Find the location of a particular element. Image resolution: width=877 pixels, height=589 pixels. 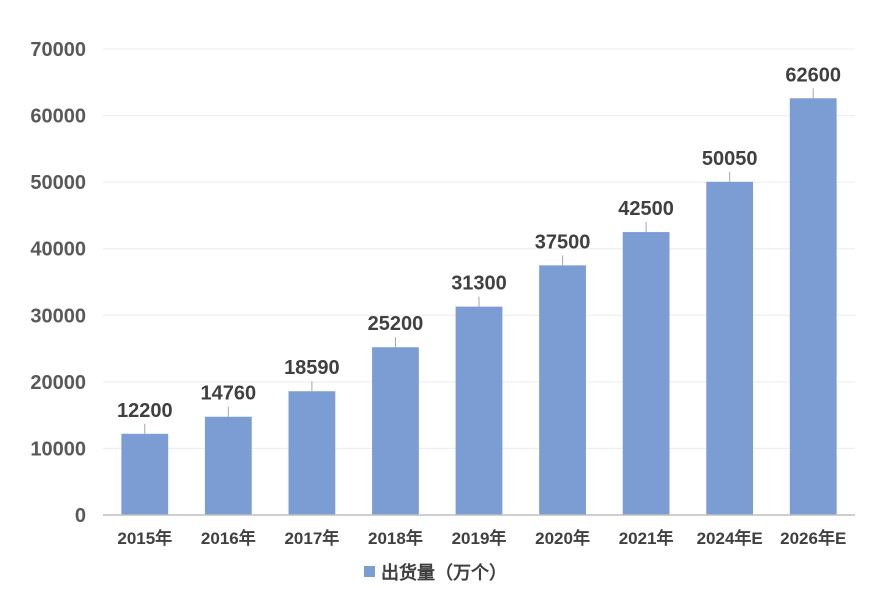

data-label: 25200 is located at coordinates (396, 324).